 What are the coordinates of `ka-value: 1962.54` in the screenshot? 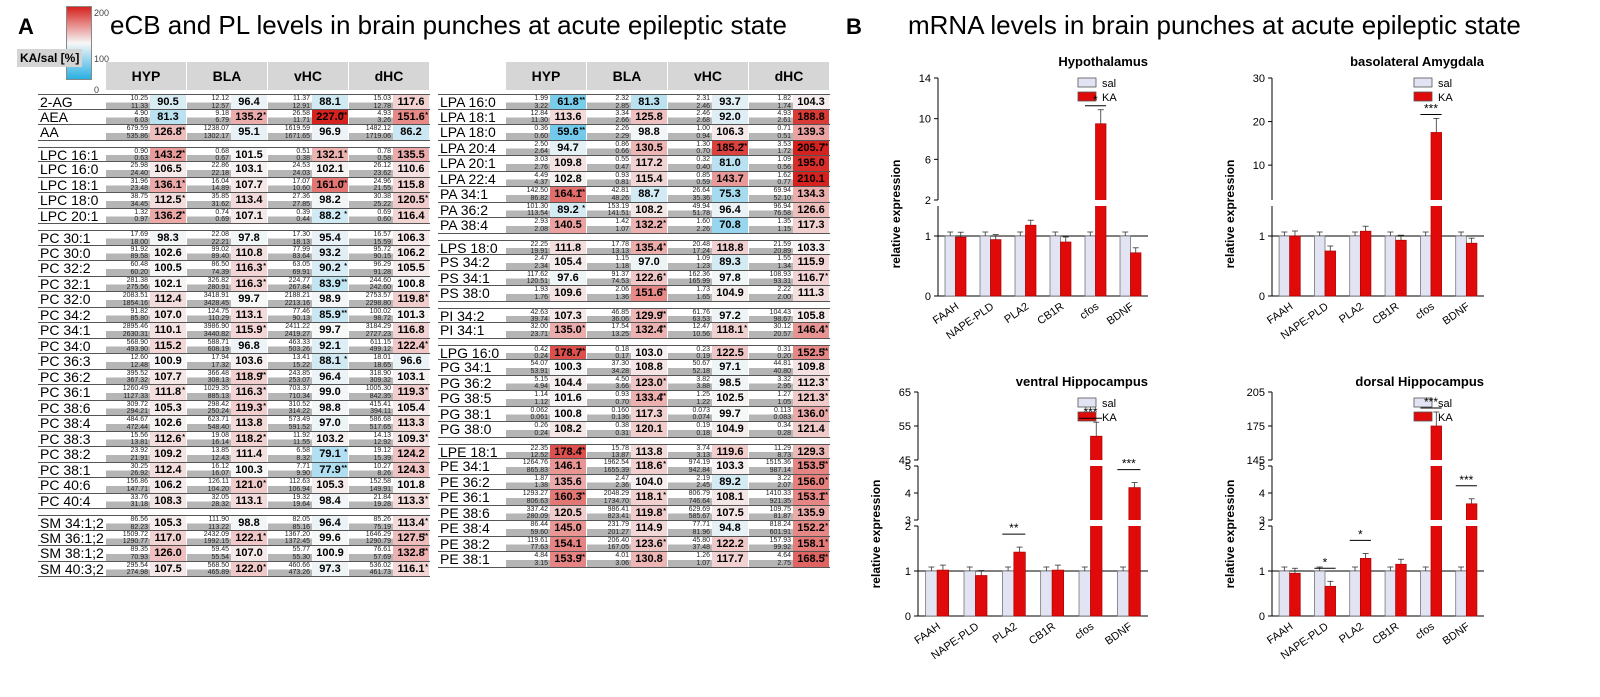 It's located at (616, 462).